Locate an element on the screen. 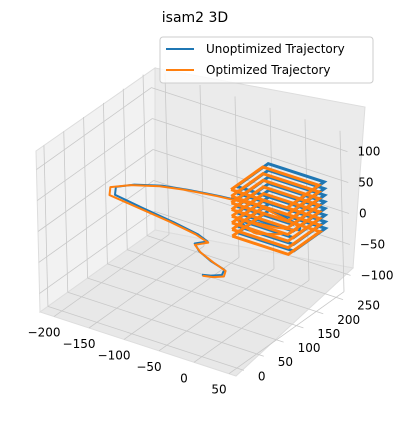  x-tick-label: −150 is located at coordinates (79, 344).